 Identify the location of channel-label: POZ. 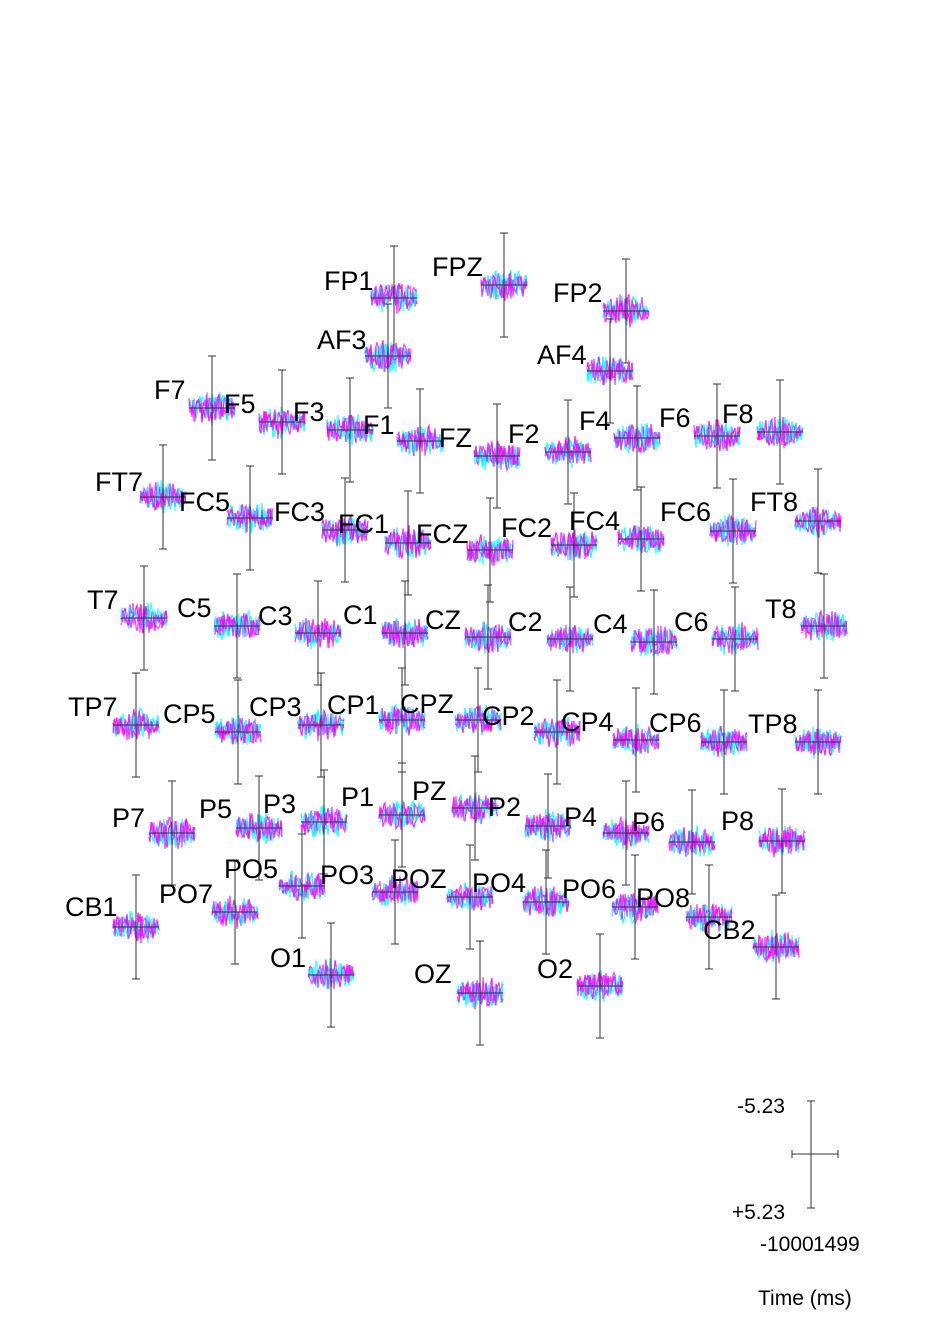
(419, 879).